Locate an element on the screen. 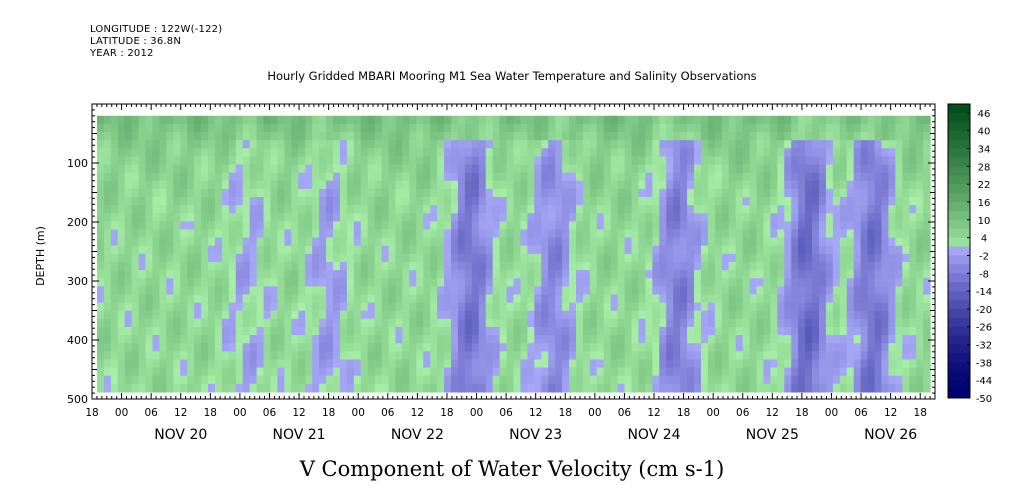 The image size is (1009, 504). x-hour-label: 18 is located at coordinates (91, 413).